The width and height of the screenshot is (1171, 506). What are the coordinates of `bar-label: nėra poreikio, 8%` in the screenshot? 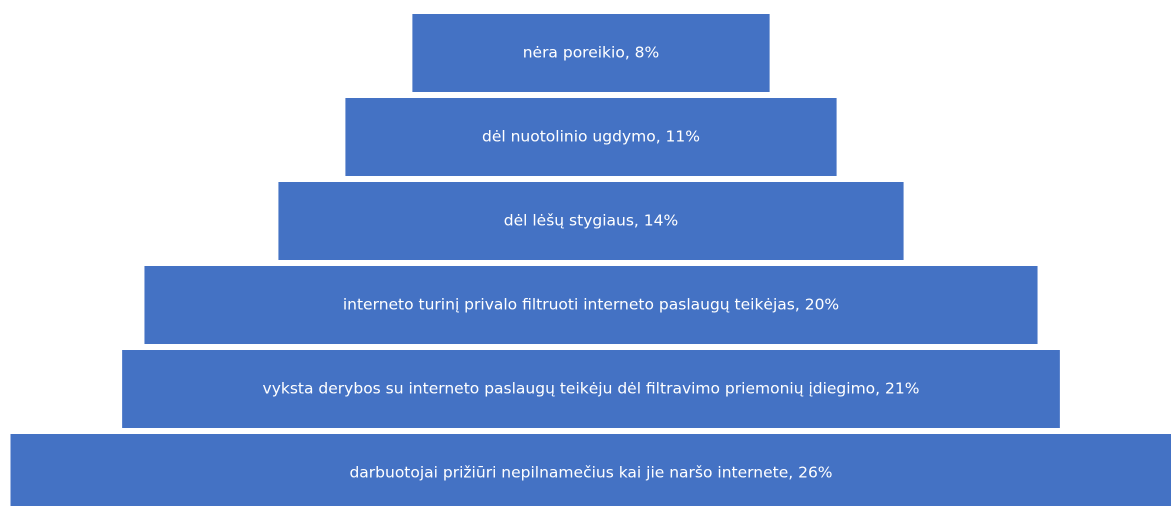 It's located at (591, 53).